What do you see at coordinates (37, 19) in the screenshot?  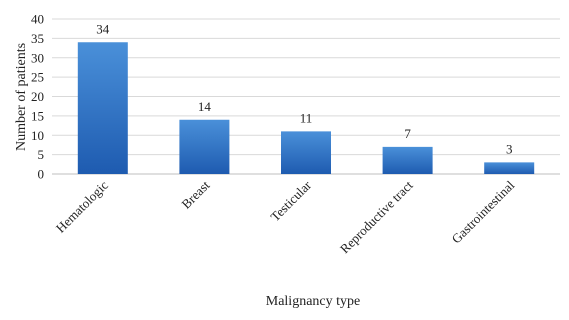 I see `y-tick-label: 40` at bounding box center [37, 19].